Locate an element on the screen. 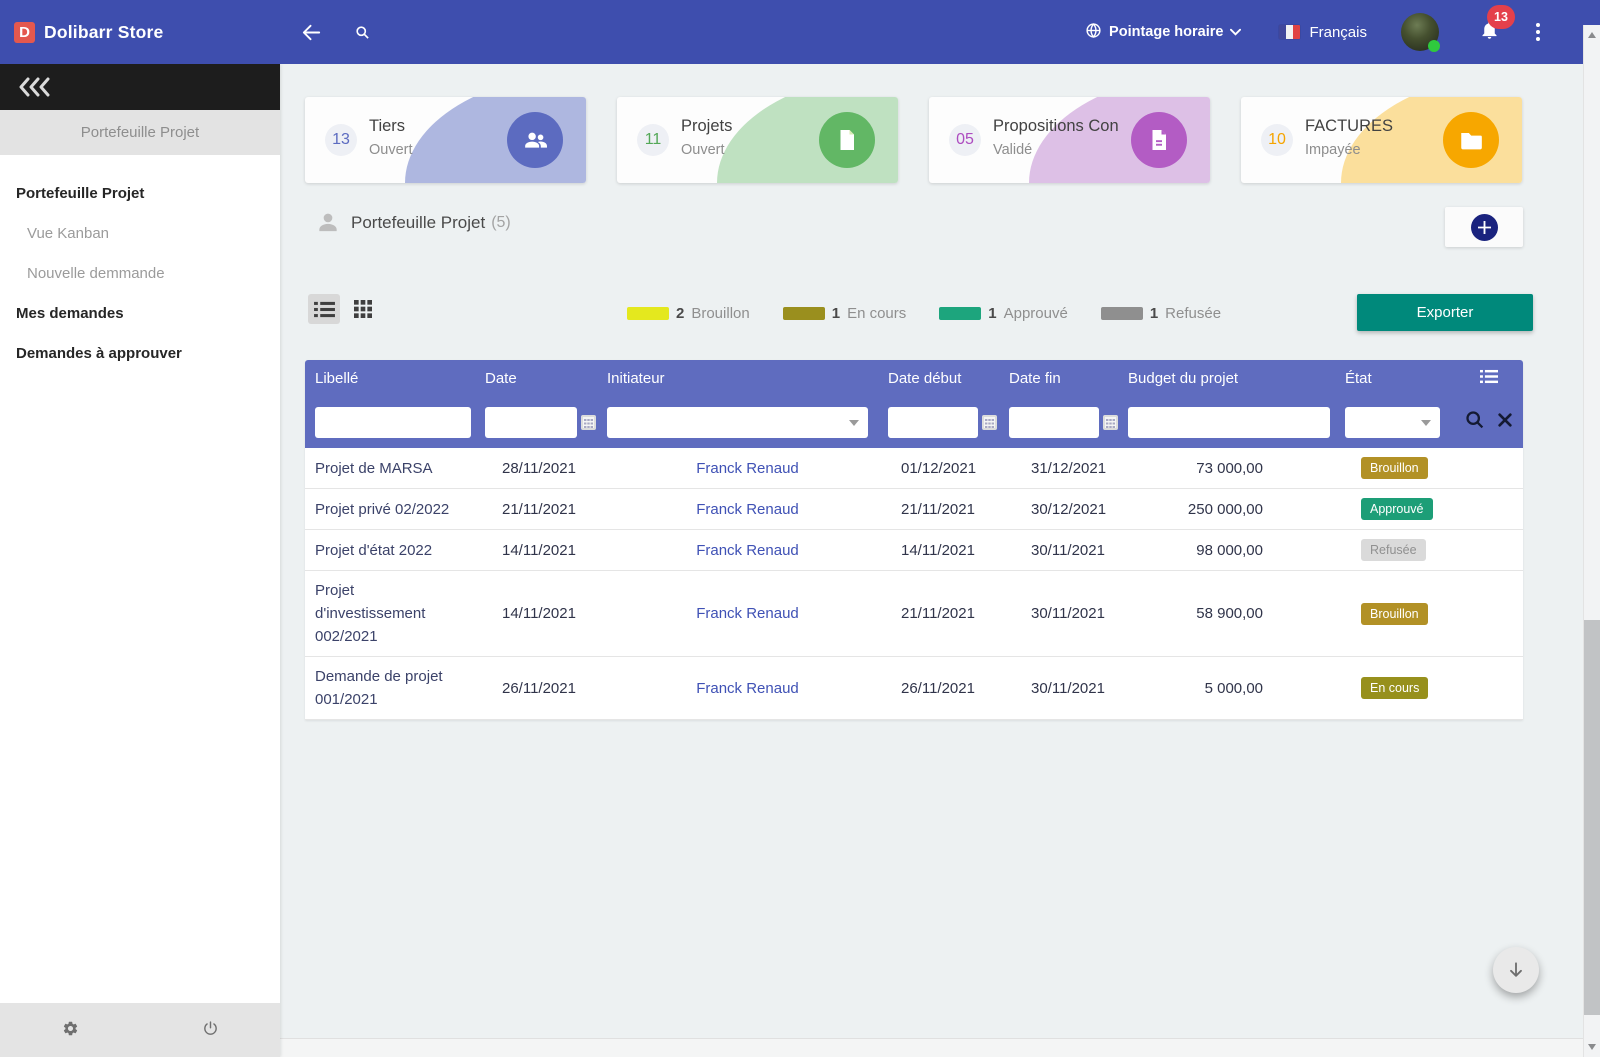  apply-filter-search-icon is located at coordinates (1474, 422).